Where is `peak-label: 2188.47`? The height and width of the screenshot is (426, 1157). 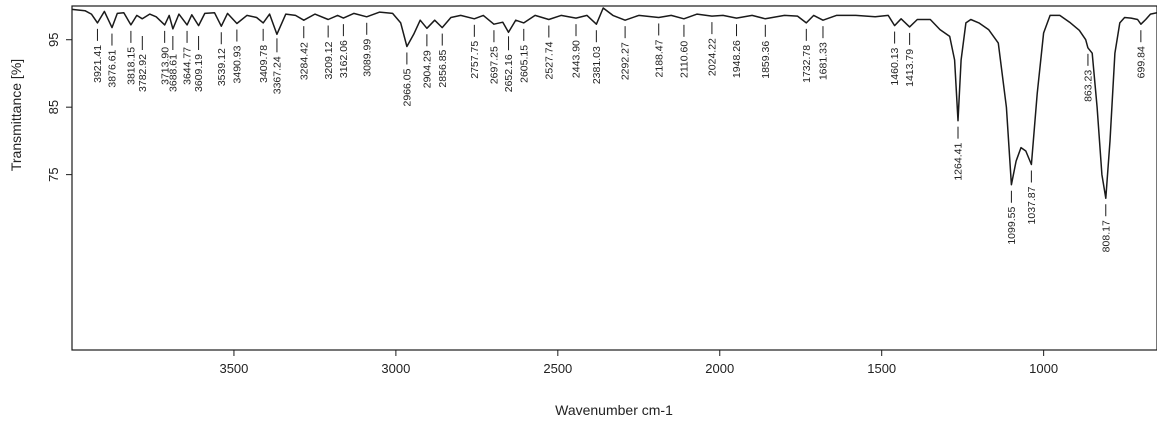 peak-label: 2188.47 is located at coordinates (659, 58).